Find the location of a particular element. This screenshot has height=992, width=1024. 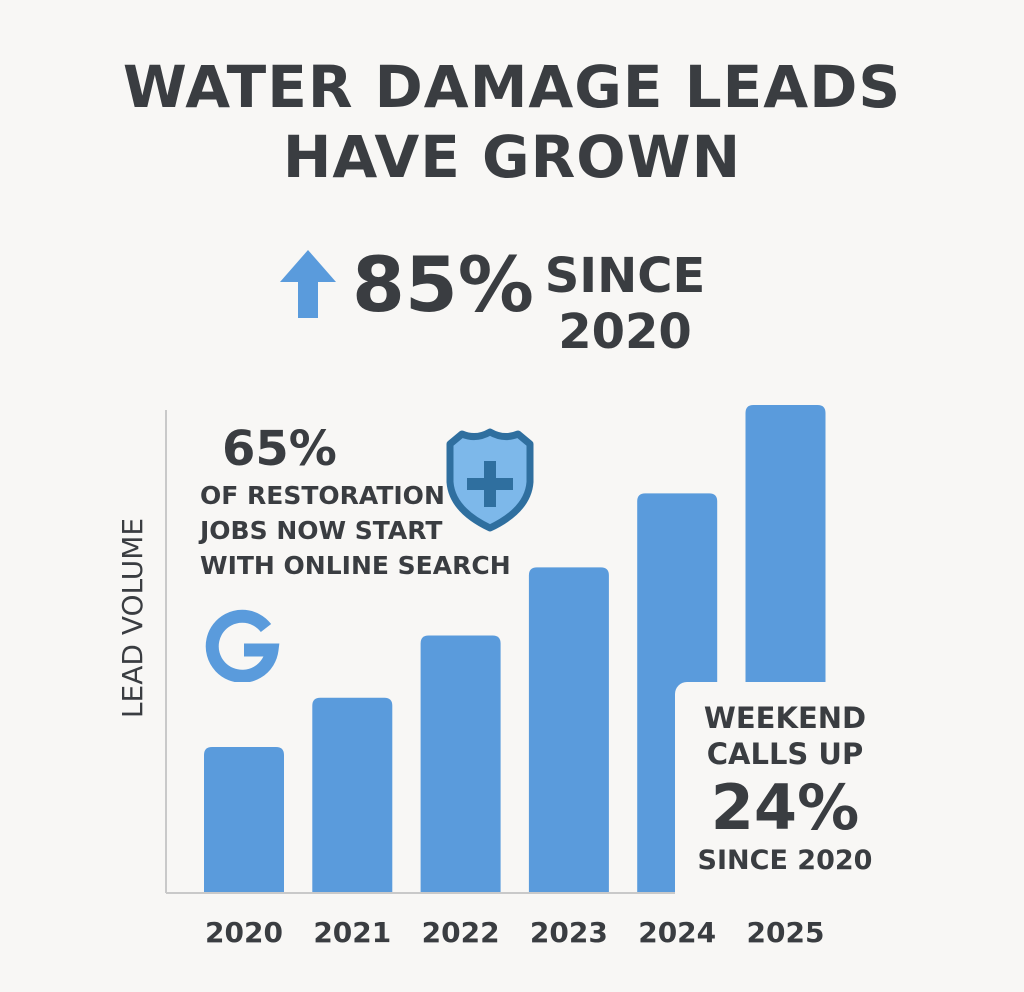

arrow-up-icon is located at coordinates (308, 284).